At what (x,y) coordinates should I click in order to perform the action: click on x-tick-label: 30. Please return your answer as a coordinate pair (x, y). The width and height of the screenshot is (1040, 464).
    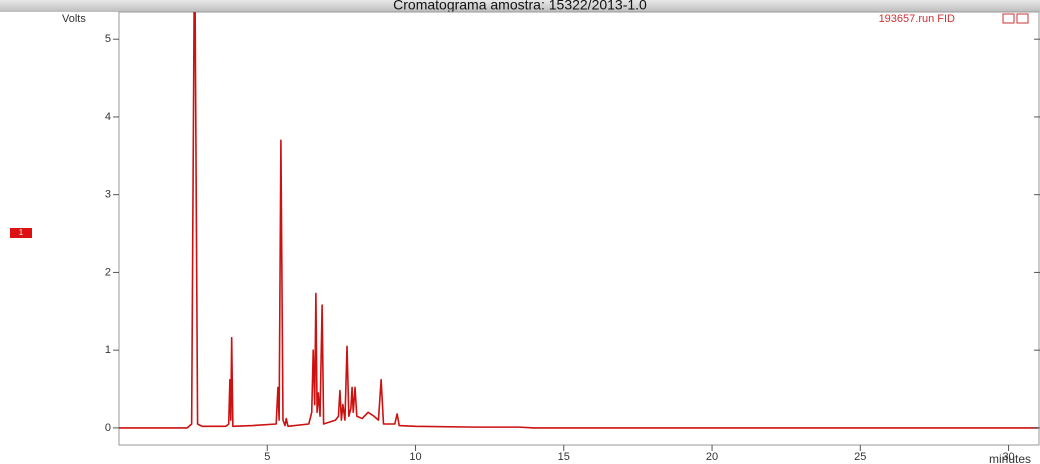
    Looking at the image, I should click on (1008, 457).